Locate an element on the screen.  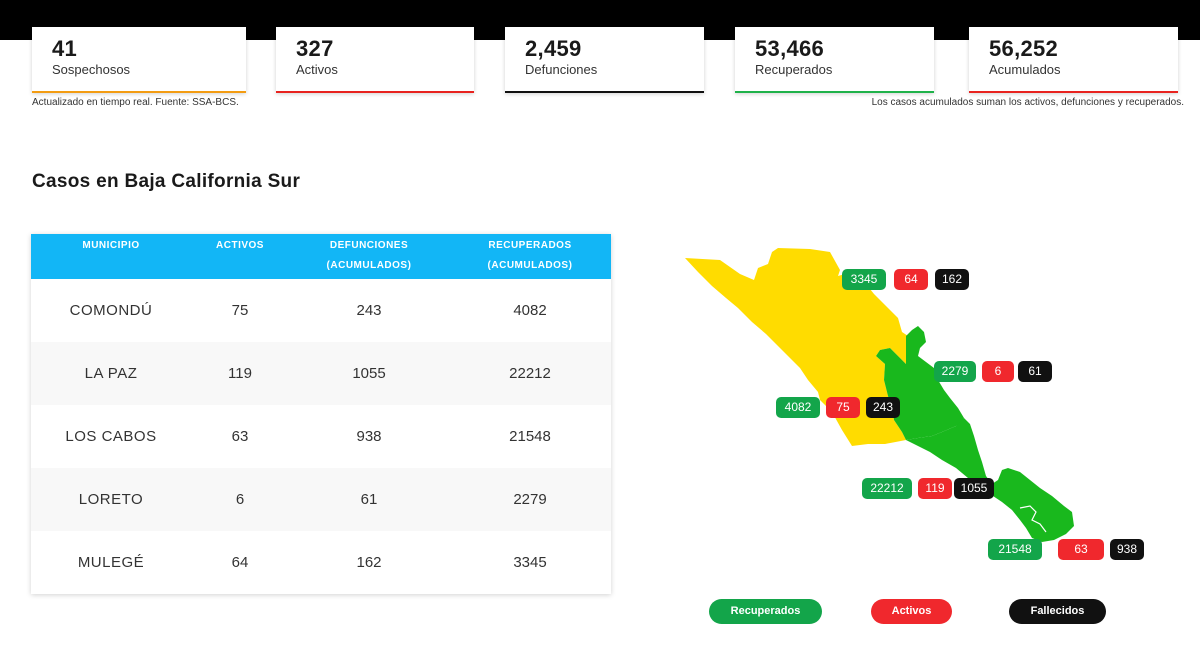
badge-comondu-recuperados: 4082 is located at coordinates (798, 407).